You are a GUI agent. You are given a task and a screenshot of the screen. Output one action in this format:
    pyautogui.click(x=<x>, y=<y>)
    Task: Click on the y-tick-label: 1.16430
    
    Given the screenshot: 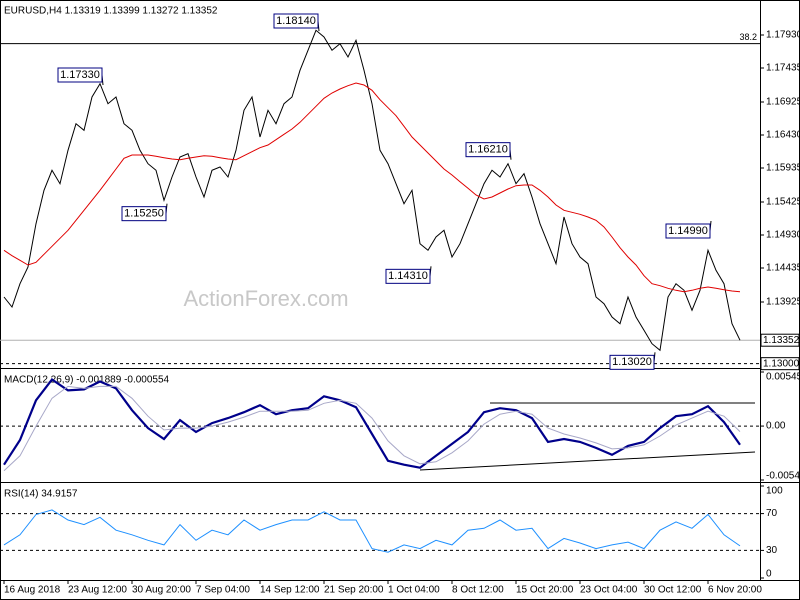 What is the action you would take?
    pyautogui.click(x=783, y=135)
    